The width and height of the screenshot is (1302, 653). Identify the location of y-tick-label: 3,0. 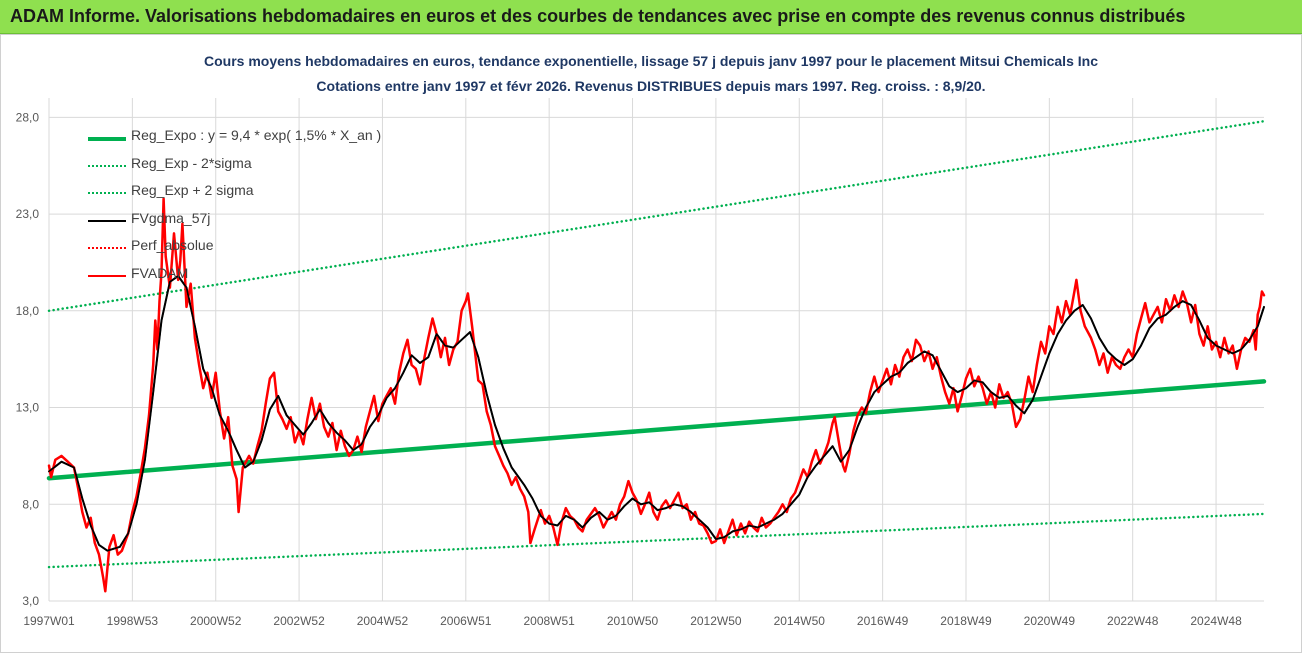
(30, 601).